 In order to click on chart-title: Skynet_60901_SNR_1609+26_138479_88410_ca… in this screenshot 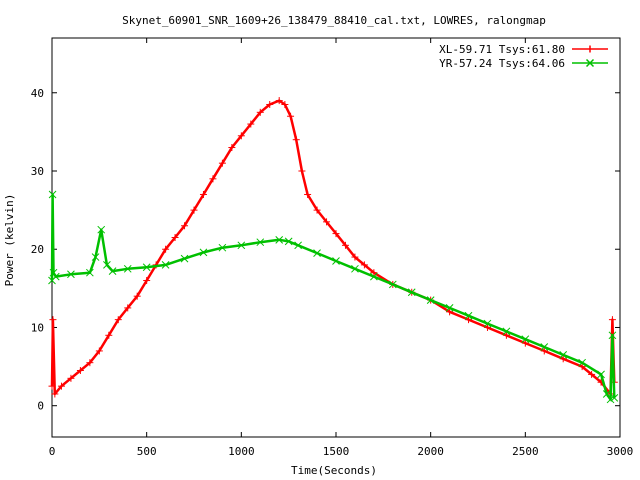, I will do `click(334, 20)`.